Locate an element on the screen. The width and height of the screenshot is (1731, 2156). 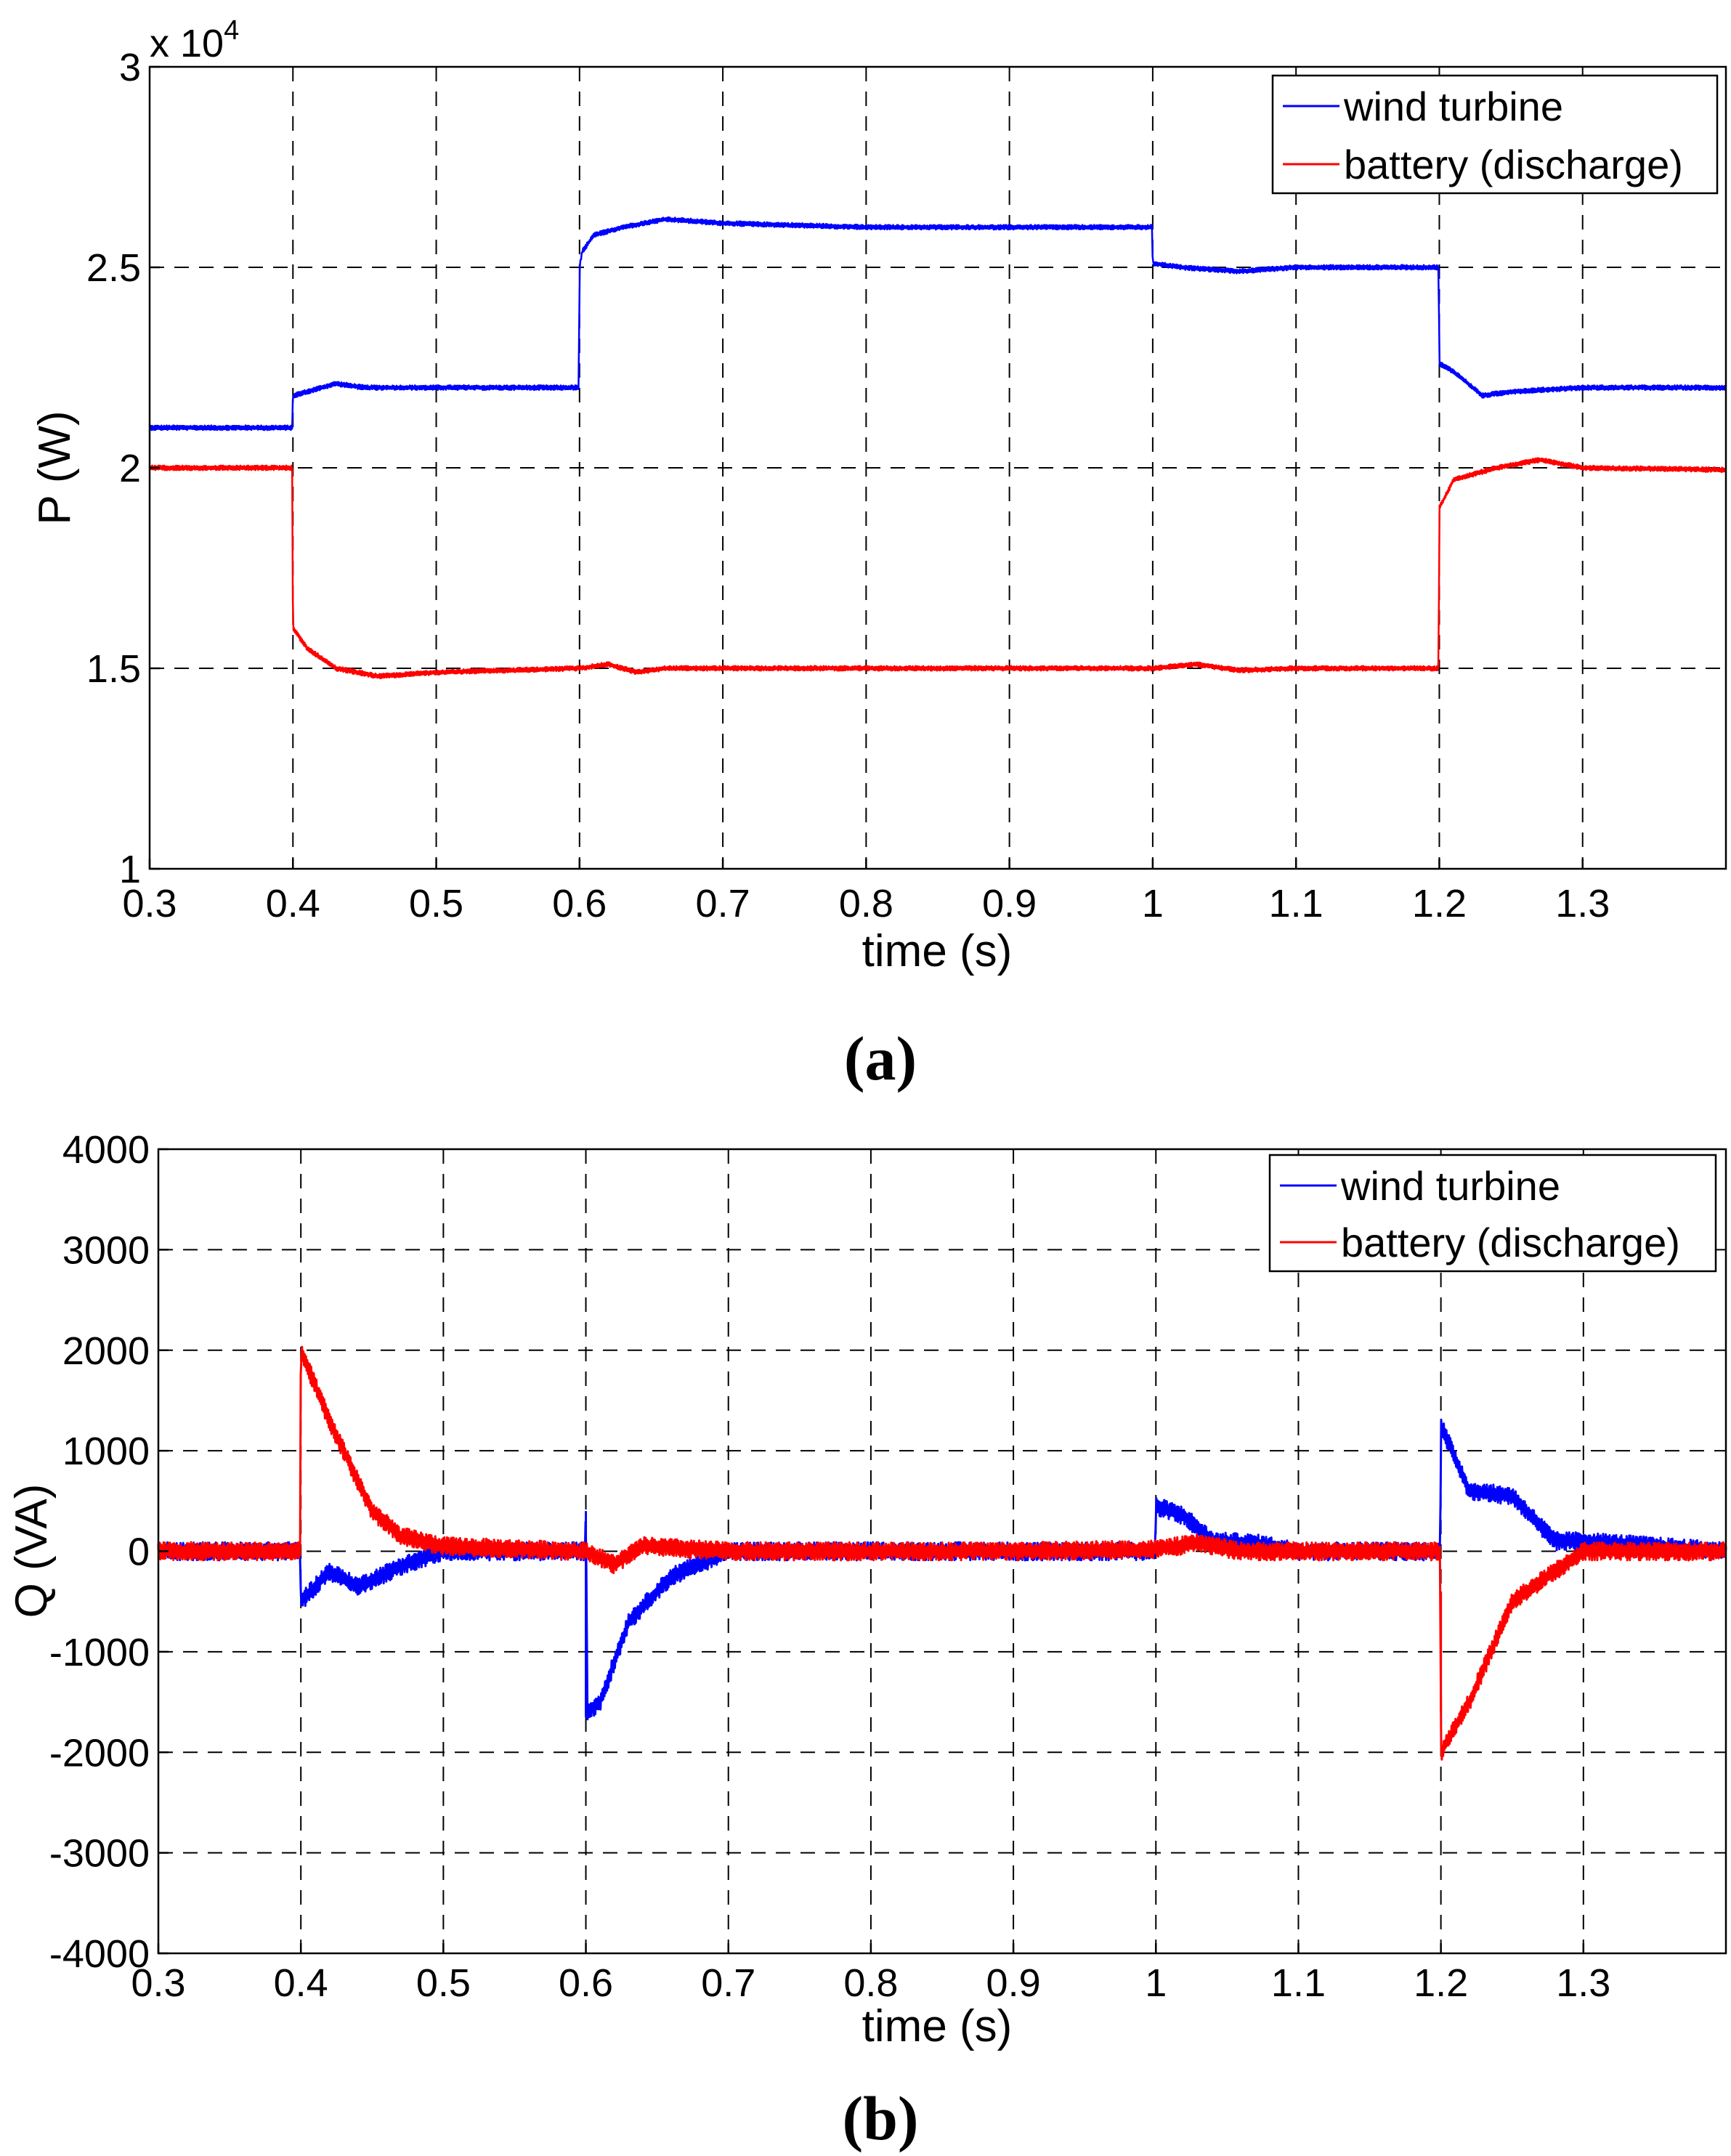
x-axis-label-b: time (s) is located at coordinates (937, 2026).